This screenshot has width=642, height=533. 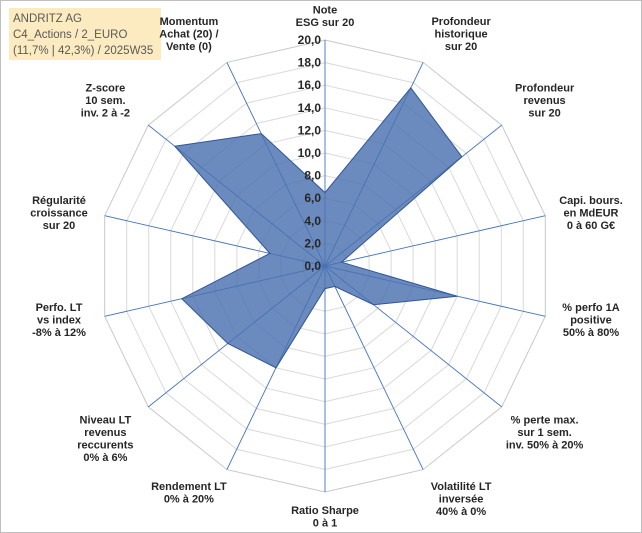 I want to click on axis-label: Profondeur revenus sur 20, so click(x=545, y=100).